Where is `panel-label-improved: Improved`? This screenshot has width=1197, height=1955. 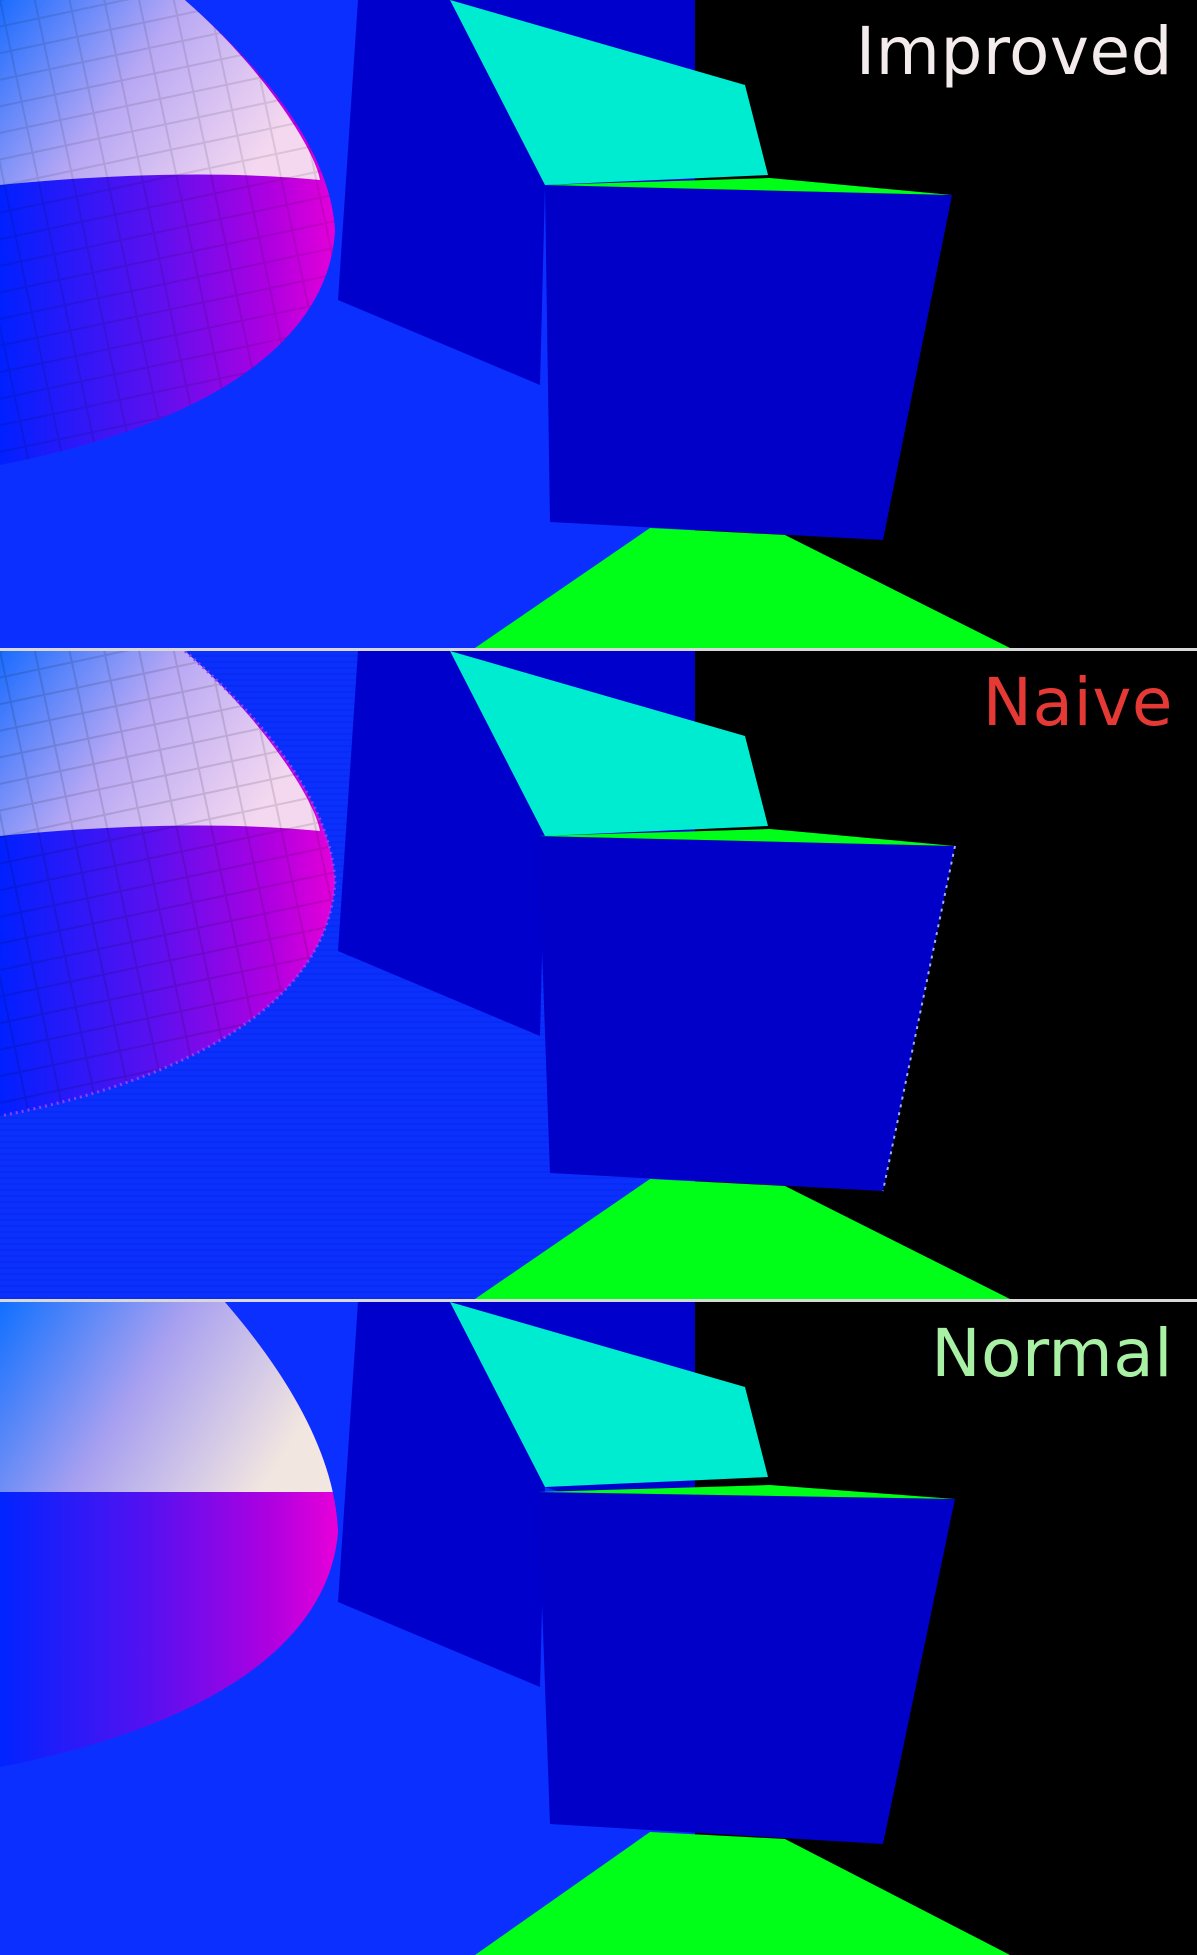
panel-label-improved: Improved is located at coordinates (1014, 51).